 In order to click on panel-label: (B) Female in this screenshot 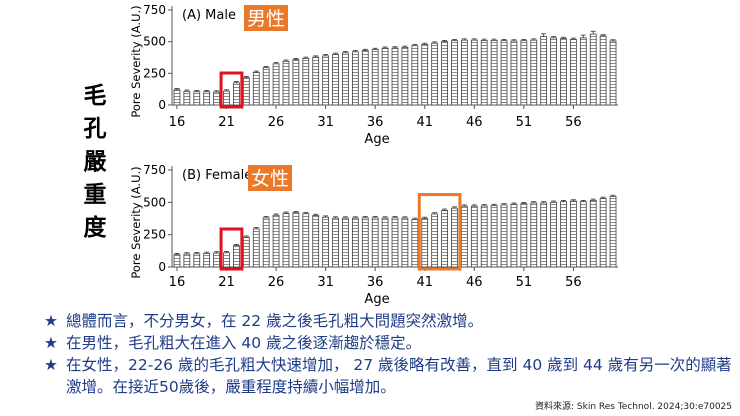, I will do `click(217, 175)`.